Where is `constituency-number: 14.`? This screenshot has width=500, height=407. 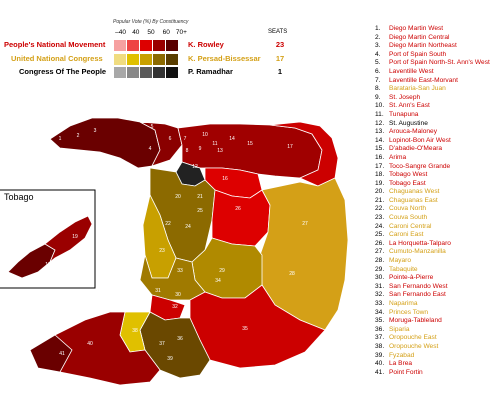 constituency-number: 14. is located at coordinates (380, 140).